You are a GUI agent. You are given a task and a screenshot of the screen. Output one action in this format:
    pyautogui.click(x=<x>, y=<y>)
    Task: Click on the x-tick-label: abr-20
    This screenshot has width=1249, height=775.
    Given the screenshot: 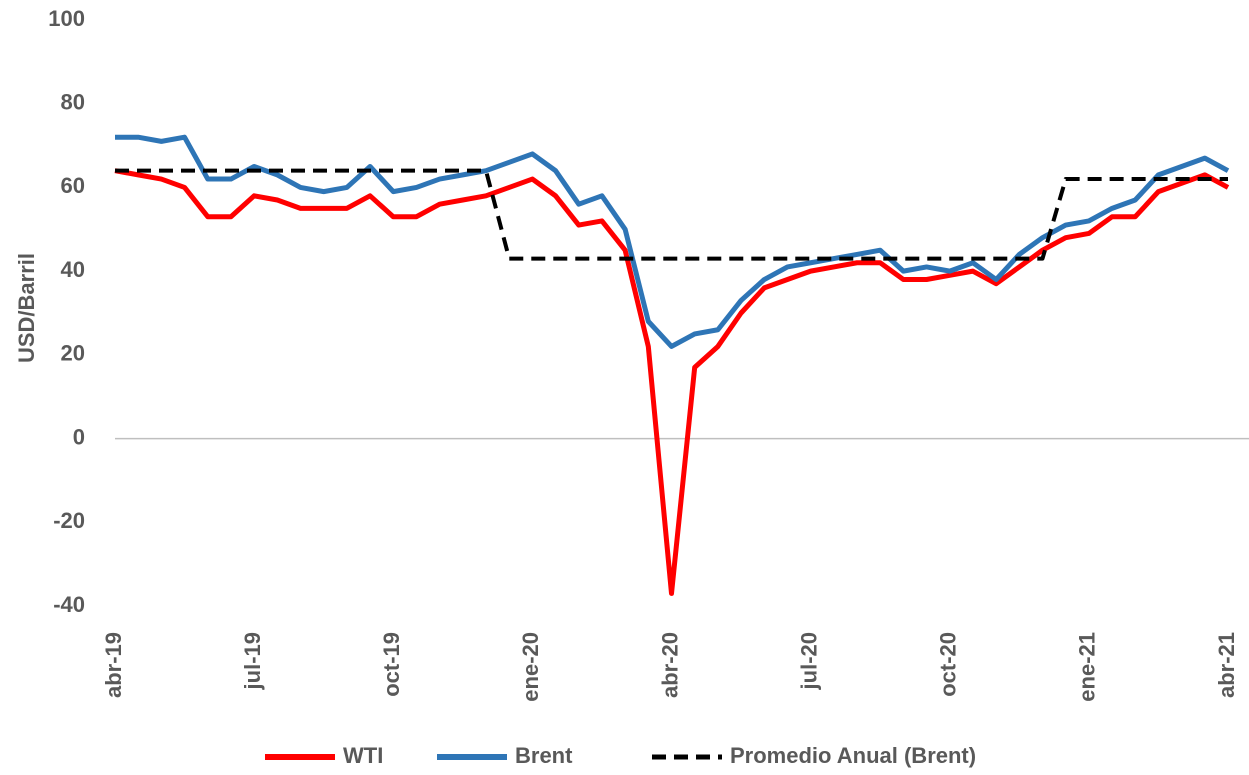 What is the action you would take?
    pyautogui.click(x=669, y=665)
    